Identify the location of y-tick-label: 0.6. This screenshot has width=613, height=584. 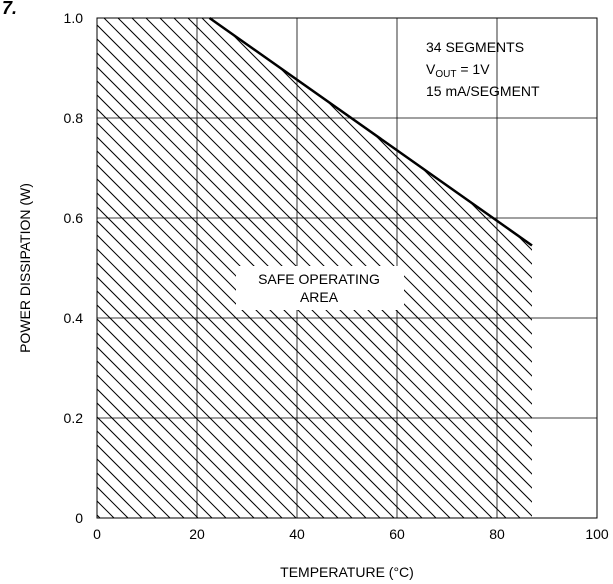
(74, 218).